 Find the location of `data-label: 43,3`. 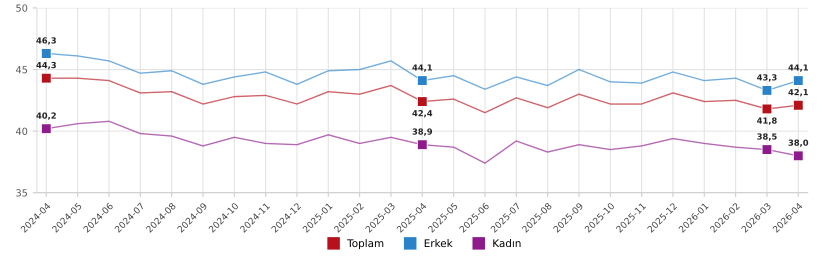

data-label: 43,3 is located at coordinates (767, 78).